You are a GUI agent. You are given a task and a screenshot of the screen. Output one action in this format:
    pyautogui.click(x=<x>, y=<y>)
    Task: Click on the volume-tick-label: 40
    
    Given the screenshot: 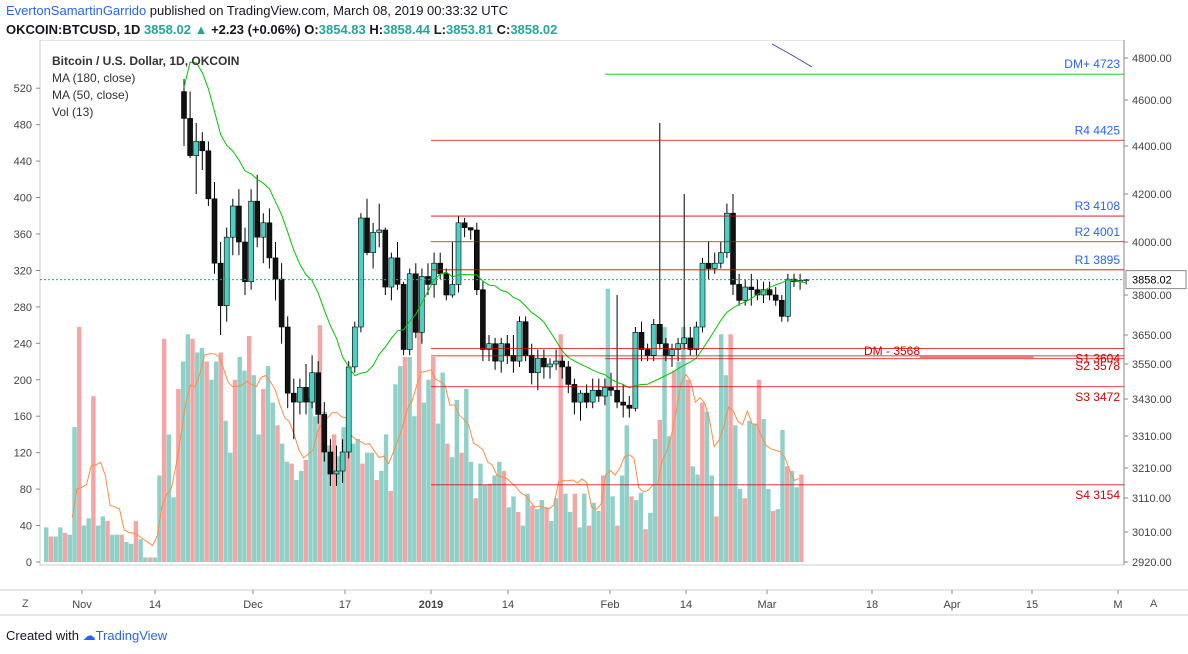 What is the action you would take?
    pyautogui.click(x=26, y=527)
    